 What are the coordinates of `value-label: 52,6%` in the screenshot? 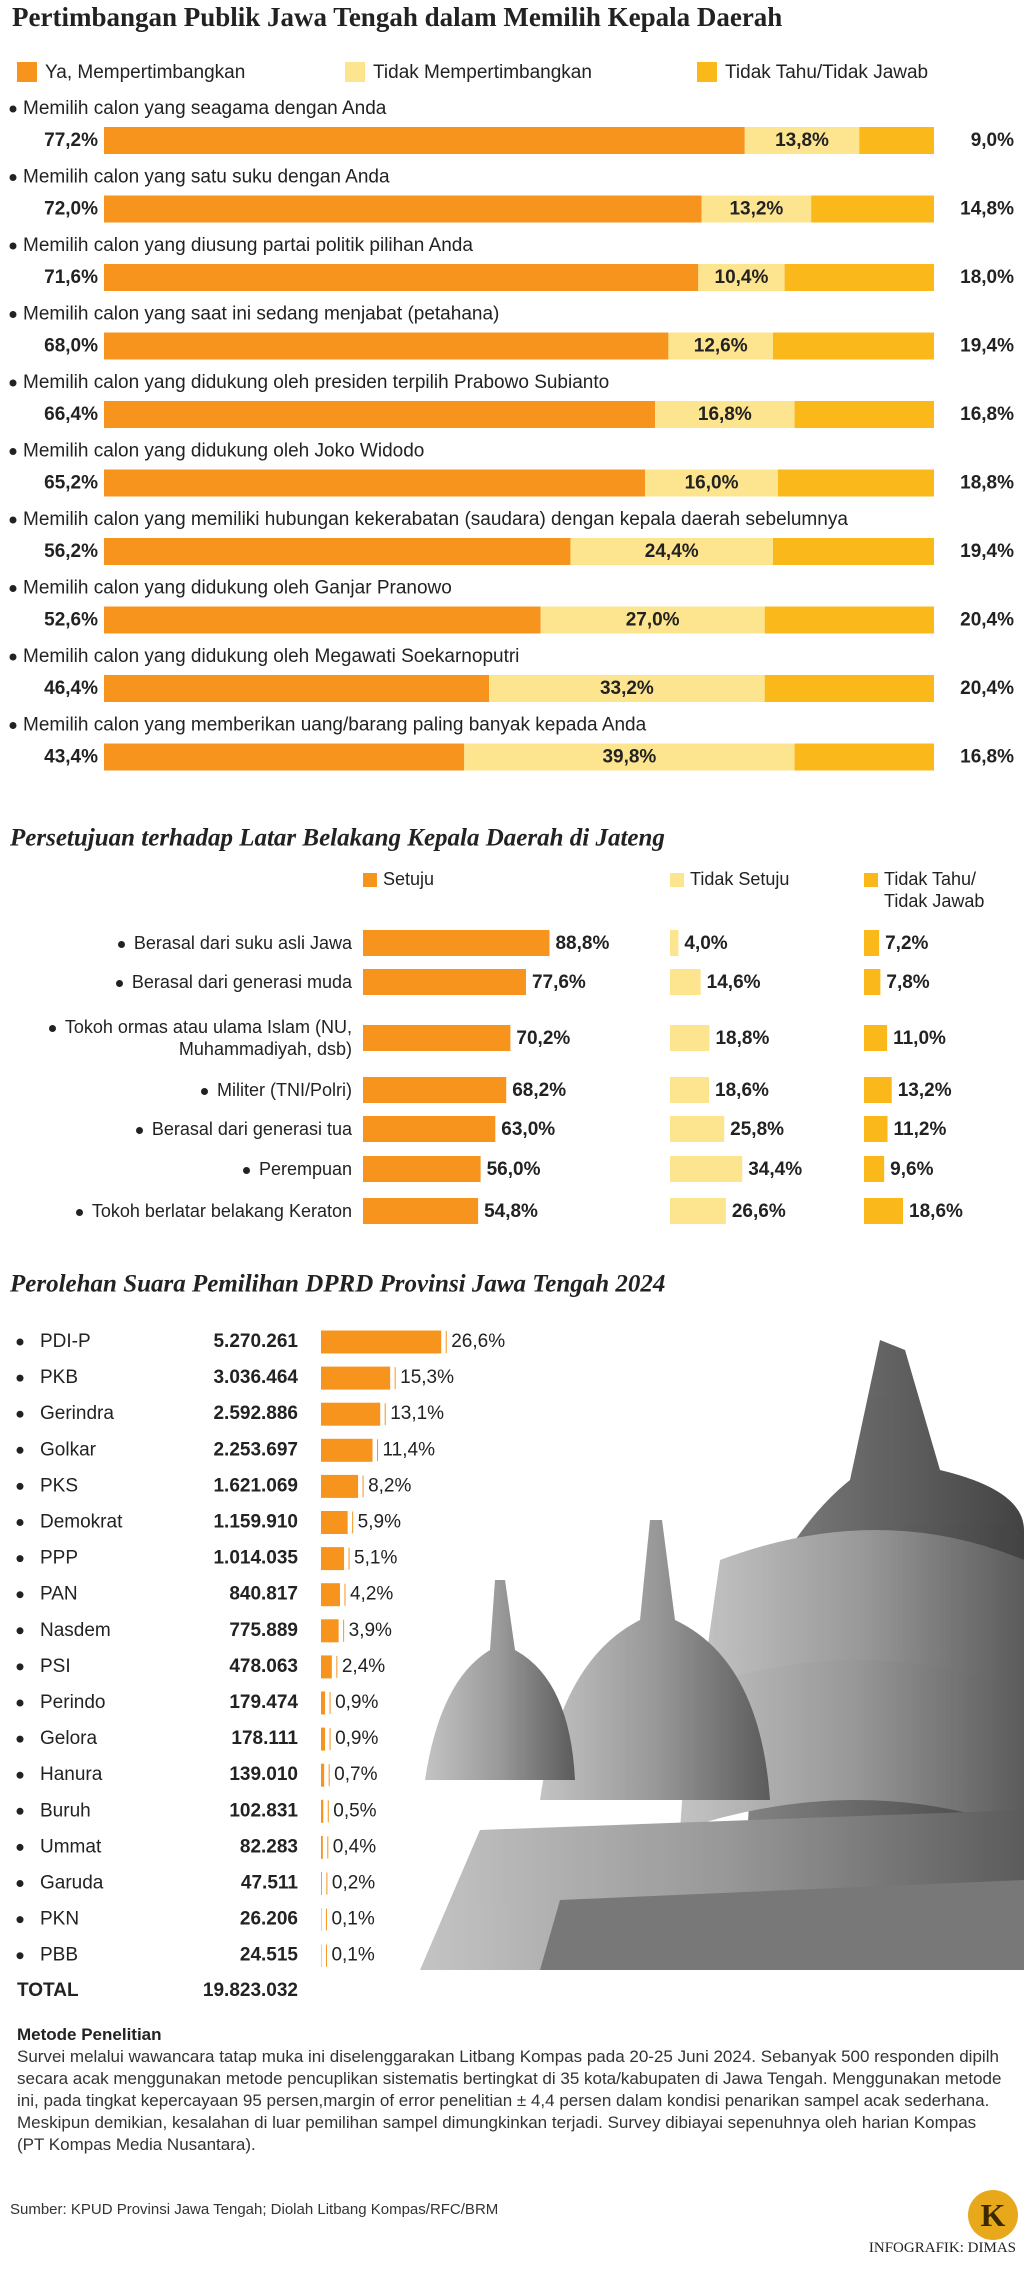 It's located at (71, 620).